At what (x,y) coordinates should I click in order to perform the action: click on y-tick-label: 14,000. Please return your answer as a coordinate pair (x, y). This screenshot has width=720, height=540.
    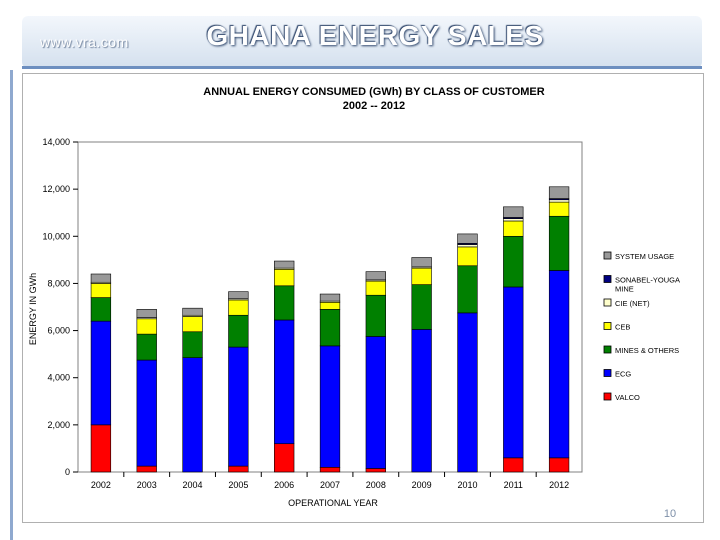
    Looking at the image, I should click on (56, 142).